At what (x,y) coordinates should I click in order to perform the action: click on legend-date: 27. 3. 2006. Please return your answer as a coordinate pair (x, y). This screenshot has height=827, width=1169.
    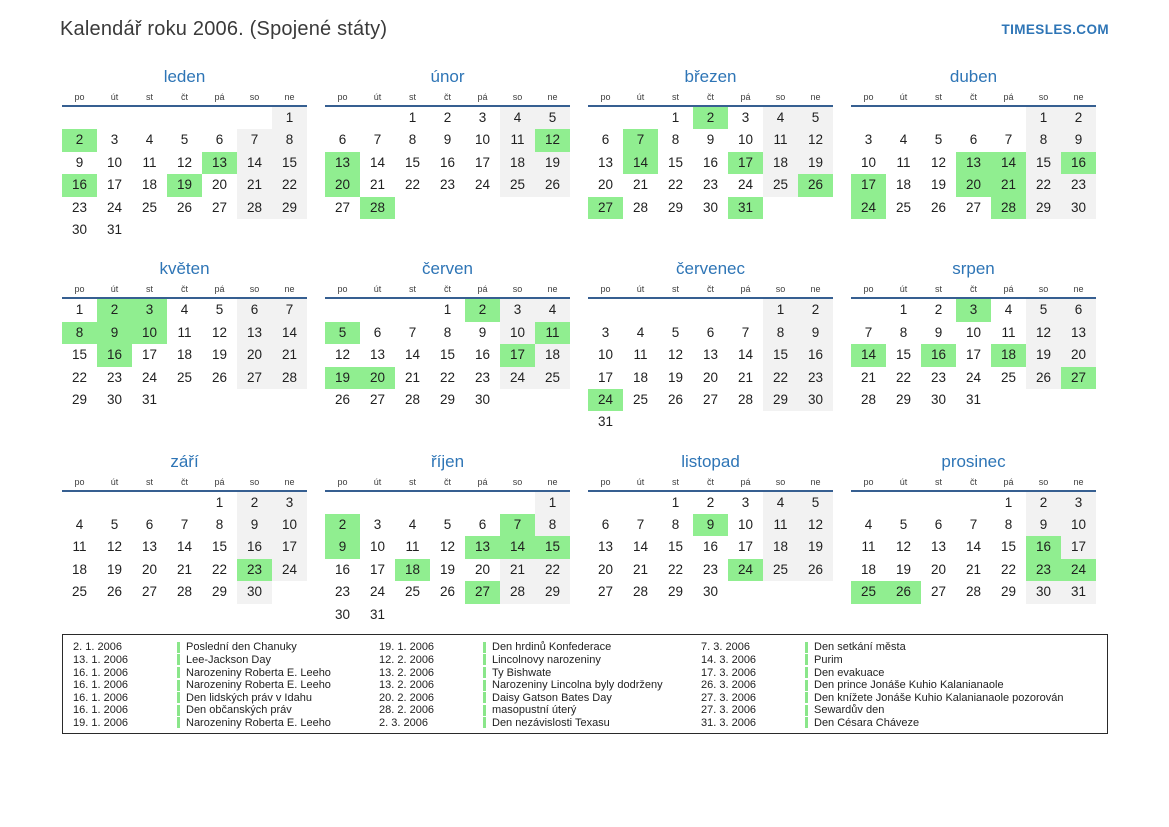
    Looking at the image, I should click on (729, 697).